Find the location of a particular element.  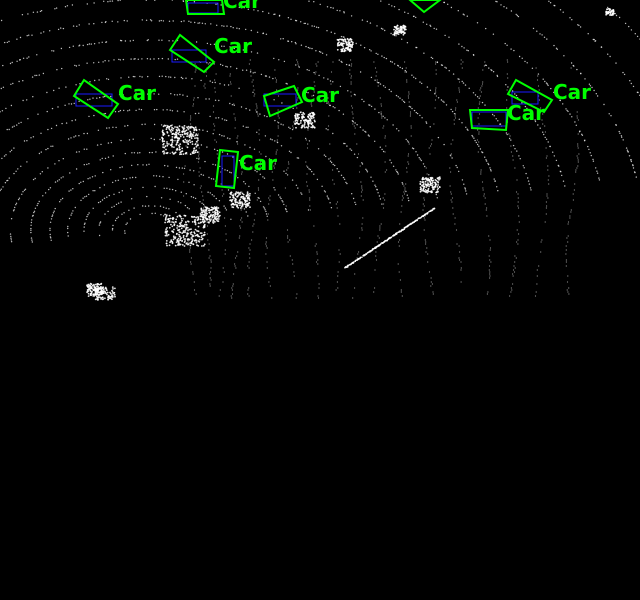

detection-car-2: Car is located at coordinates (210, 53).